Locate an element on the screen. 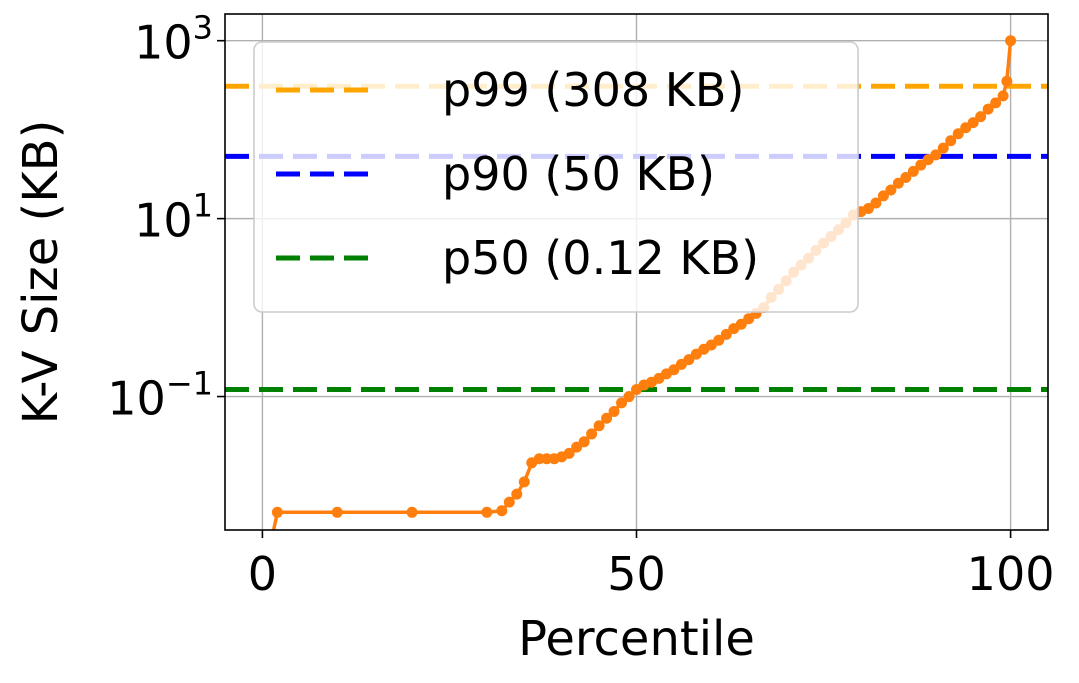  legend-label: p99 (308 KB) is located at coordinates (593, 90).